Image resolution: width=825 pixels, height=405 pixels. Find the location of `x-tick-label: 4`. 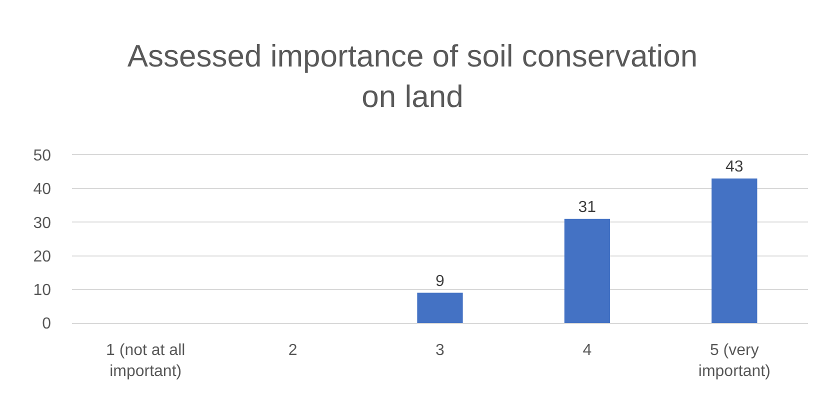

x-tick-label: 4 is located at coordinates (587, 351).